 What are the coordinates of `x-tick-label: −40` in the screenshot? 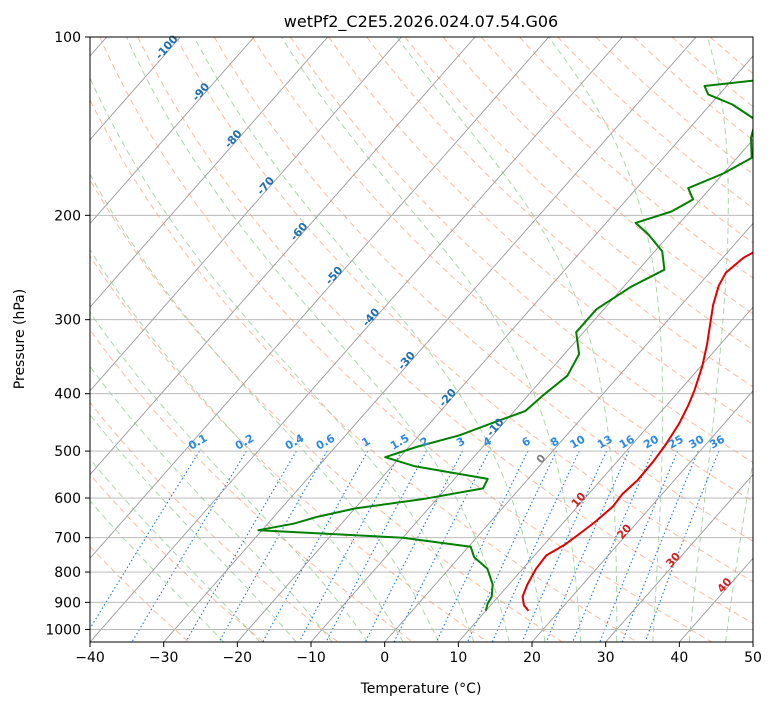 It's located at (90, 658).